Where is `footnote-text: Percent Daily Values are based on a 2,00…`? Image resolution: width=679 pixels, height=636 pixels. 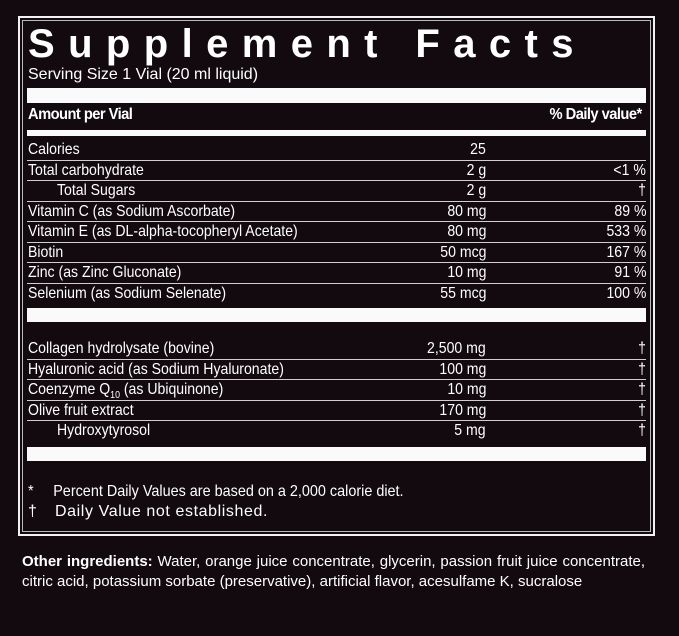
footnote-text: Percent Daily Values are based on a 2,00… is located at coordinates (228, 491).